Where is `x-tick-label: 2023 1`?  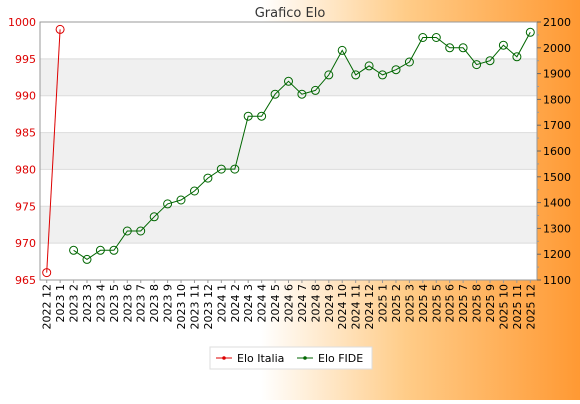 x-tick-label: 2023 1 is located at coordinates (60, 303).